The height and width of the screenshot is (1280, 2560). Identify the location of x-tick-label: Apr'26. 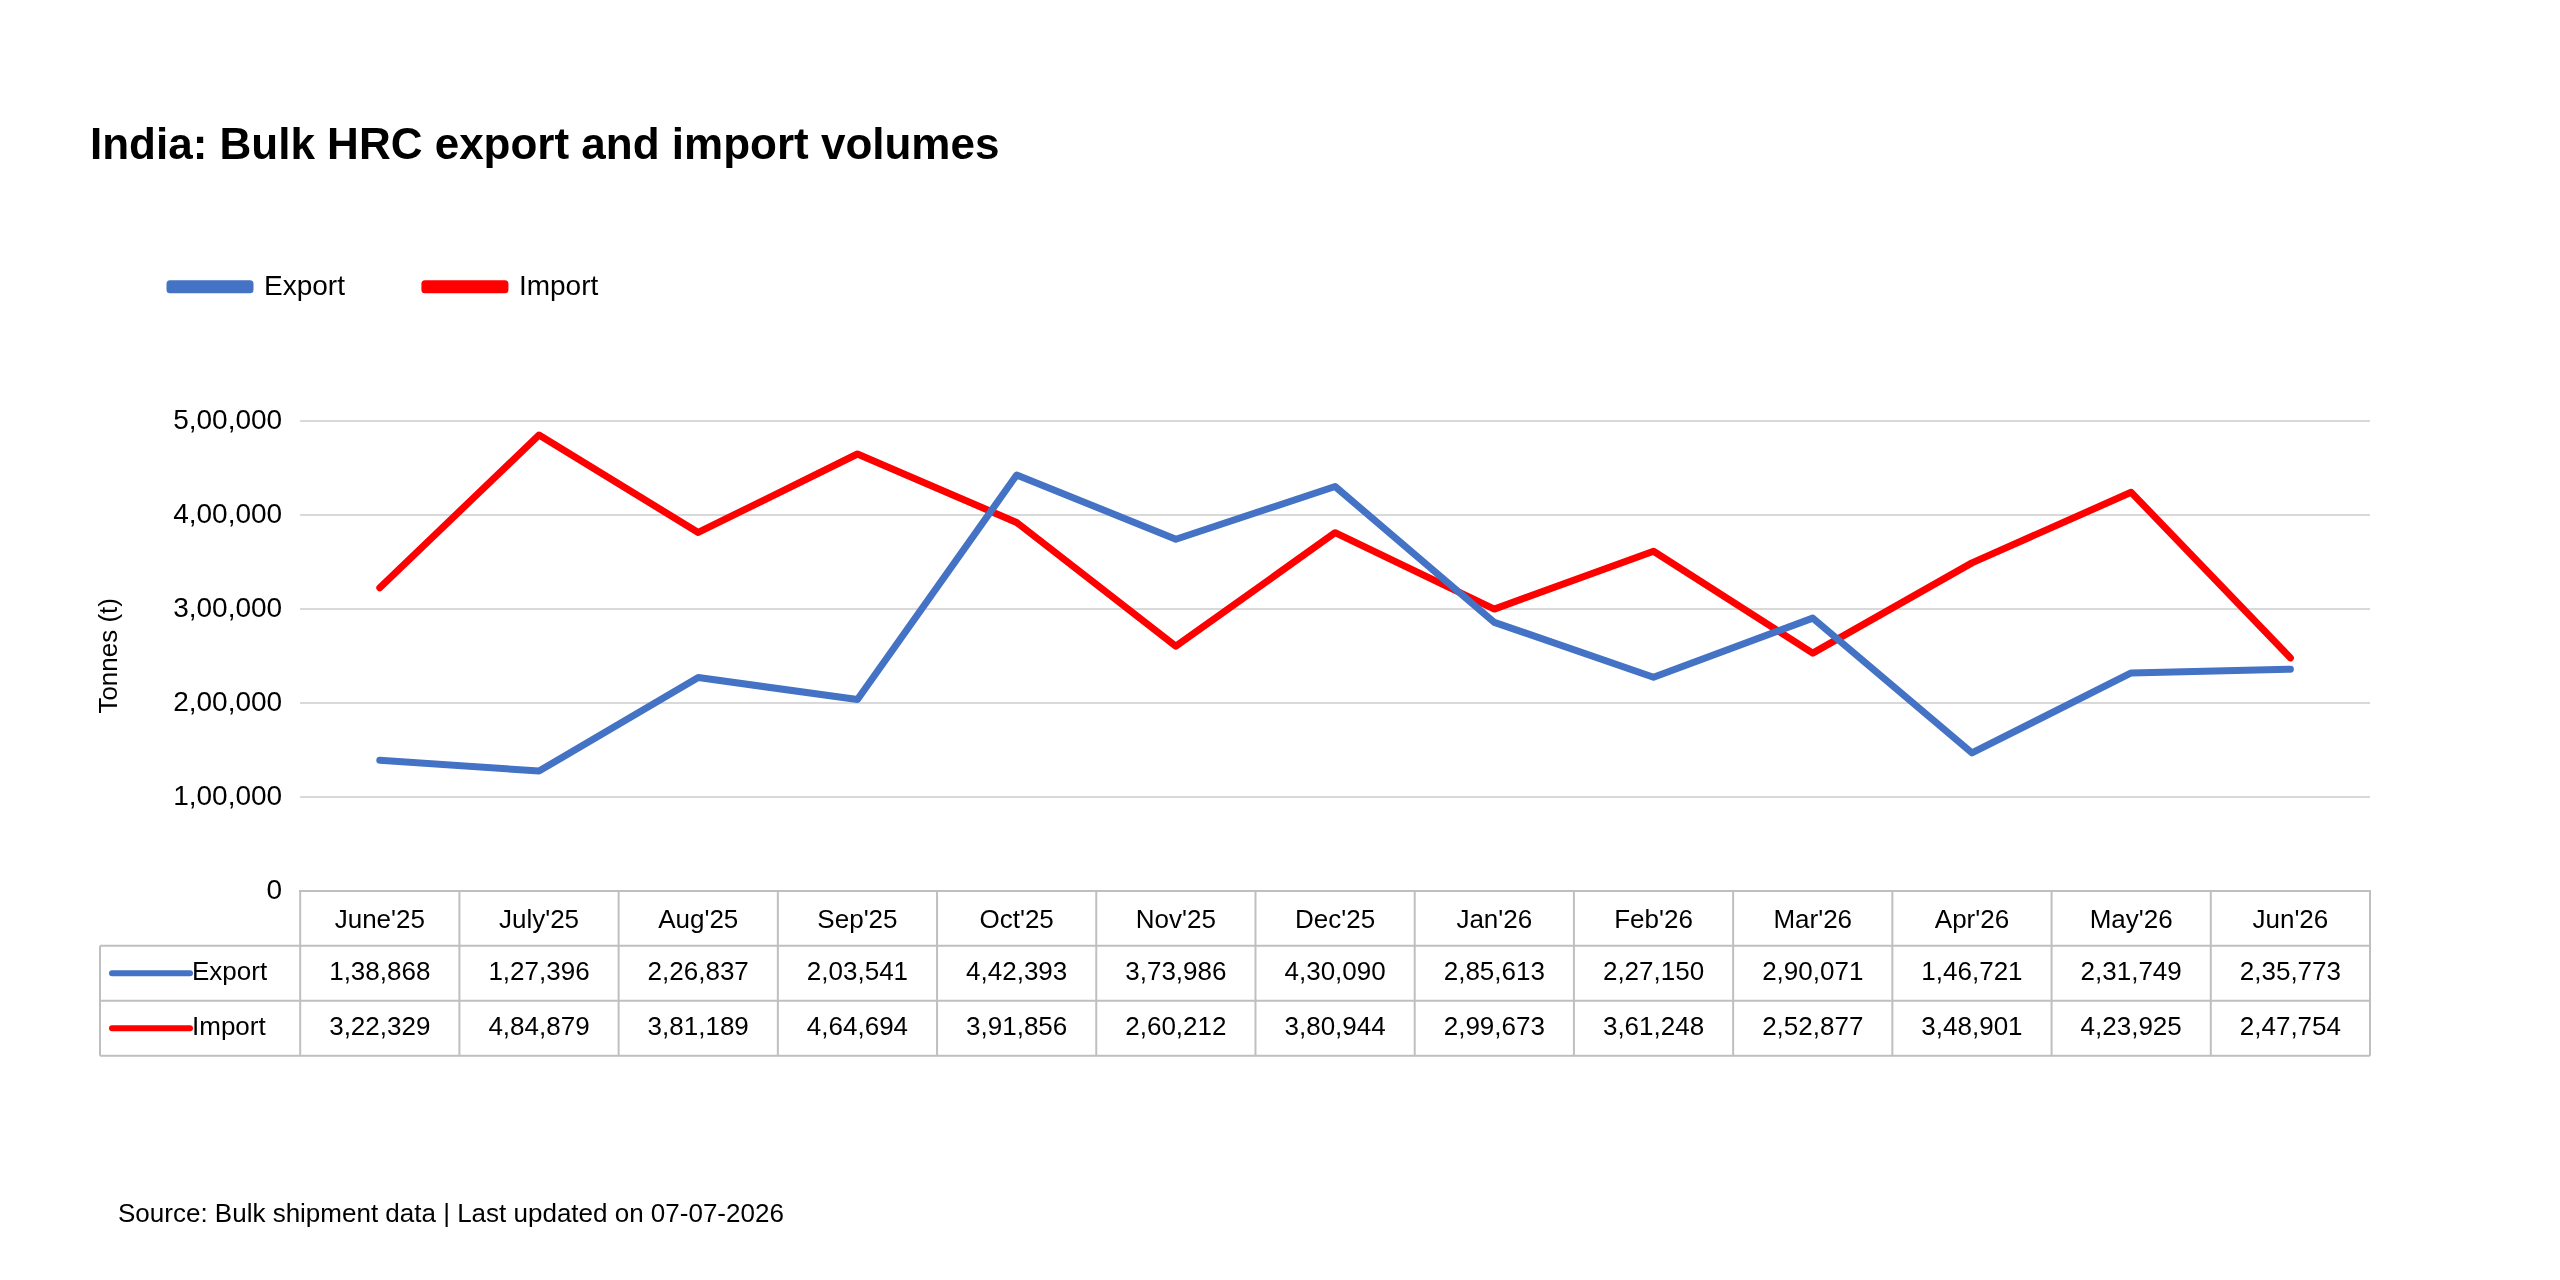
(1972, 918).